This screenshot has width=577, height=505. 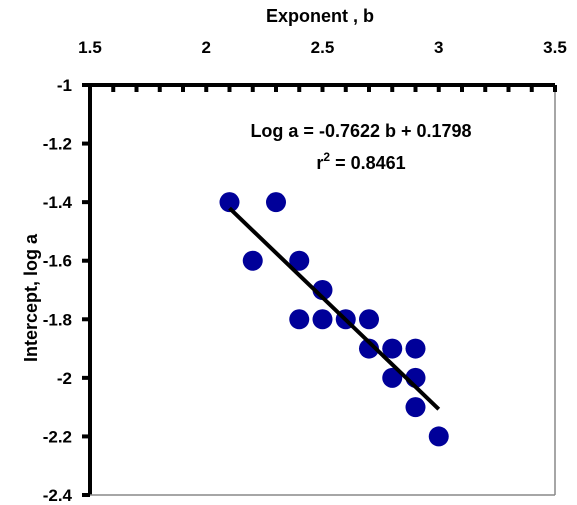 What do you see at coordinates (360, 131) in the screenshot?
I see `regression-equation: Log a = -0.7622 b + 0.1798` at bounding box center [360, 131].